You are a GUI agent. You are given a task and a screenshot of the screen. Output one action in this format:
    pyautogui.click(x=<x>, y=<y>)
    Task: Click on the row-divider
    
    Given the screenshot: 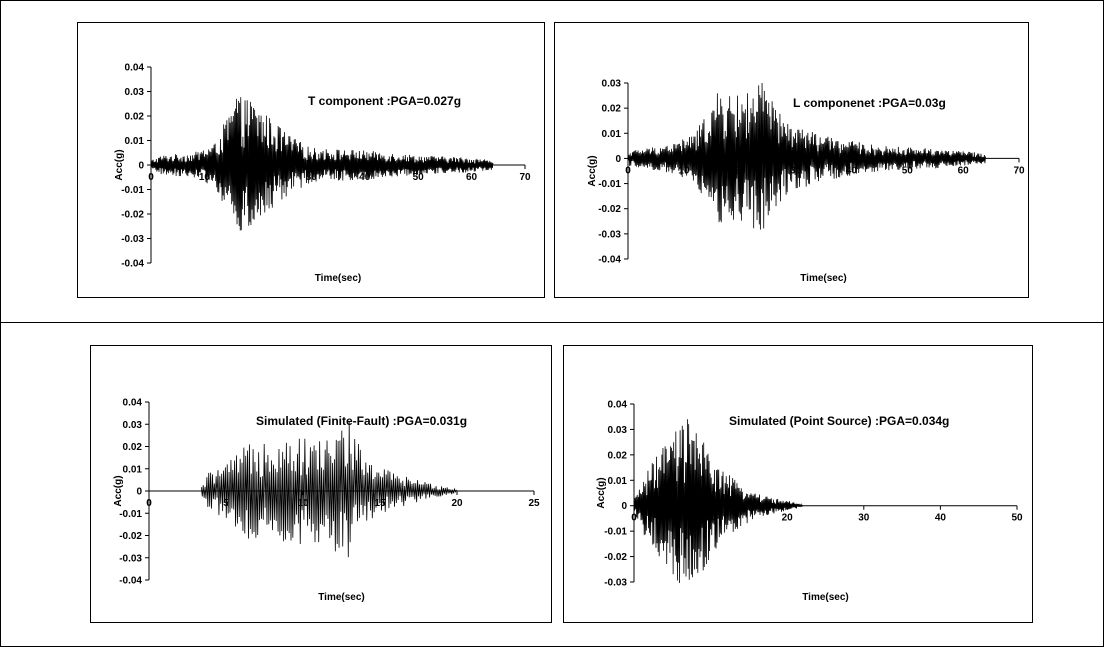 What is the action you would take?
    pyautogui.click(x=552, y=322)
    